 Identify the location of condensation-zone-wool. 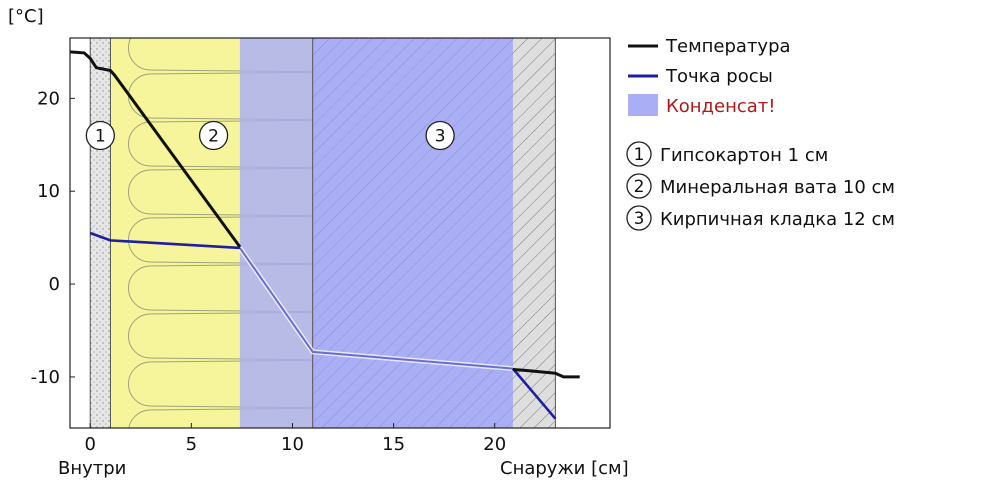
(276, 233).